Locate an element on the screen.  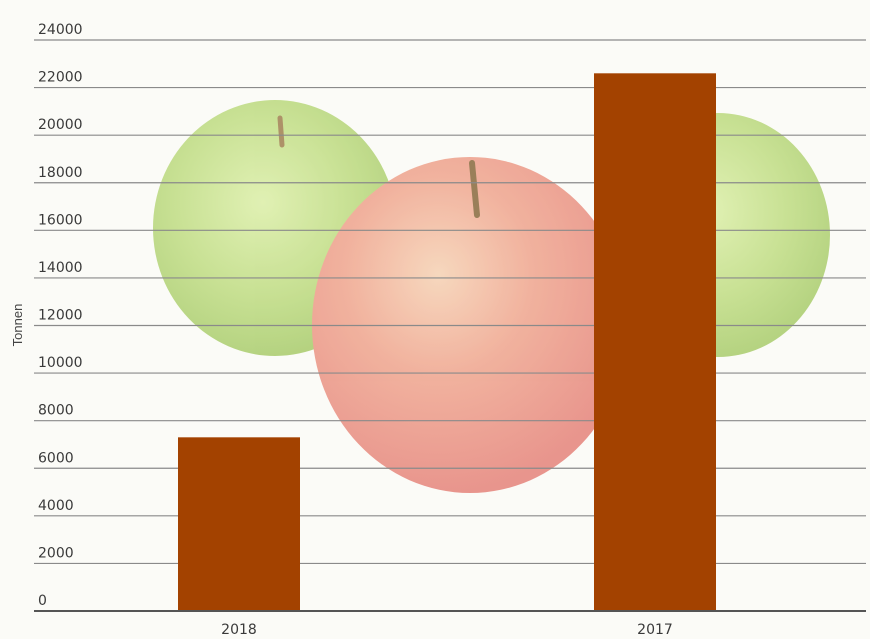
y-tick-label: 18000 is located at coordinates (60, 173).